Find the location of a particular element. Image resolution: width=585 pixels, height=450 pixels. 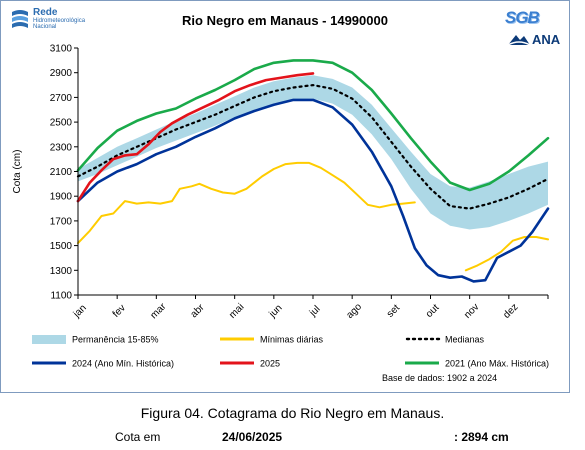

y-tick-label-1300: 1300 is located at coordinates (61, 271).